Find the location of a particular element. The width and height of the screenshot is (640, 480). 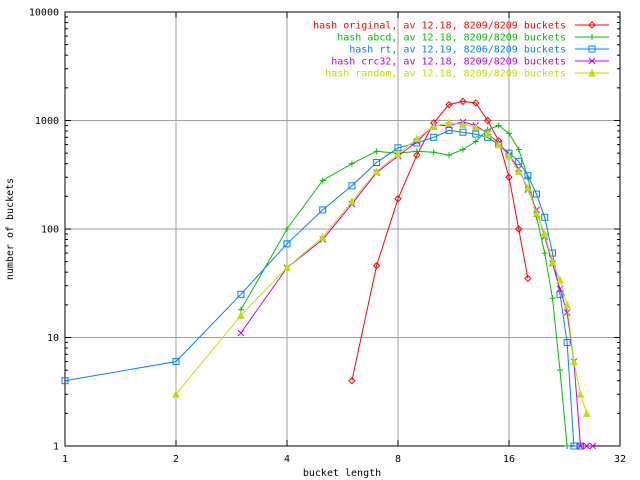

y-tick-label: 100 is located at coordinates (50, 230).